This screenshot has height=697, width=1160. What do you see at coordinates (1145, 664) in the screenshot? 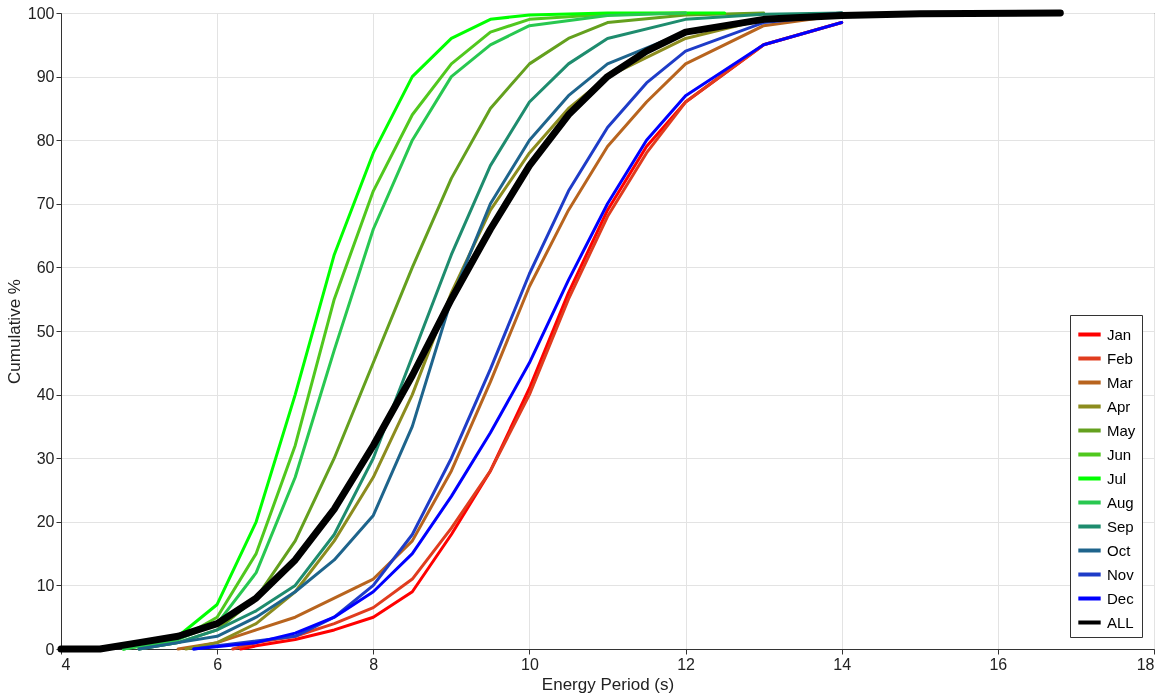
I see `x-tick-label: 18` at bounding box center [1145, 664].